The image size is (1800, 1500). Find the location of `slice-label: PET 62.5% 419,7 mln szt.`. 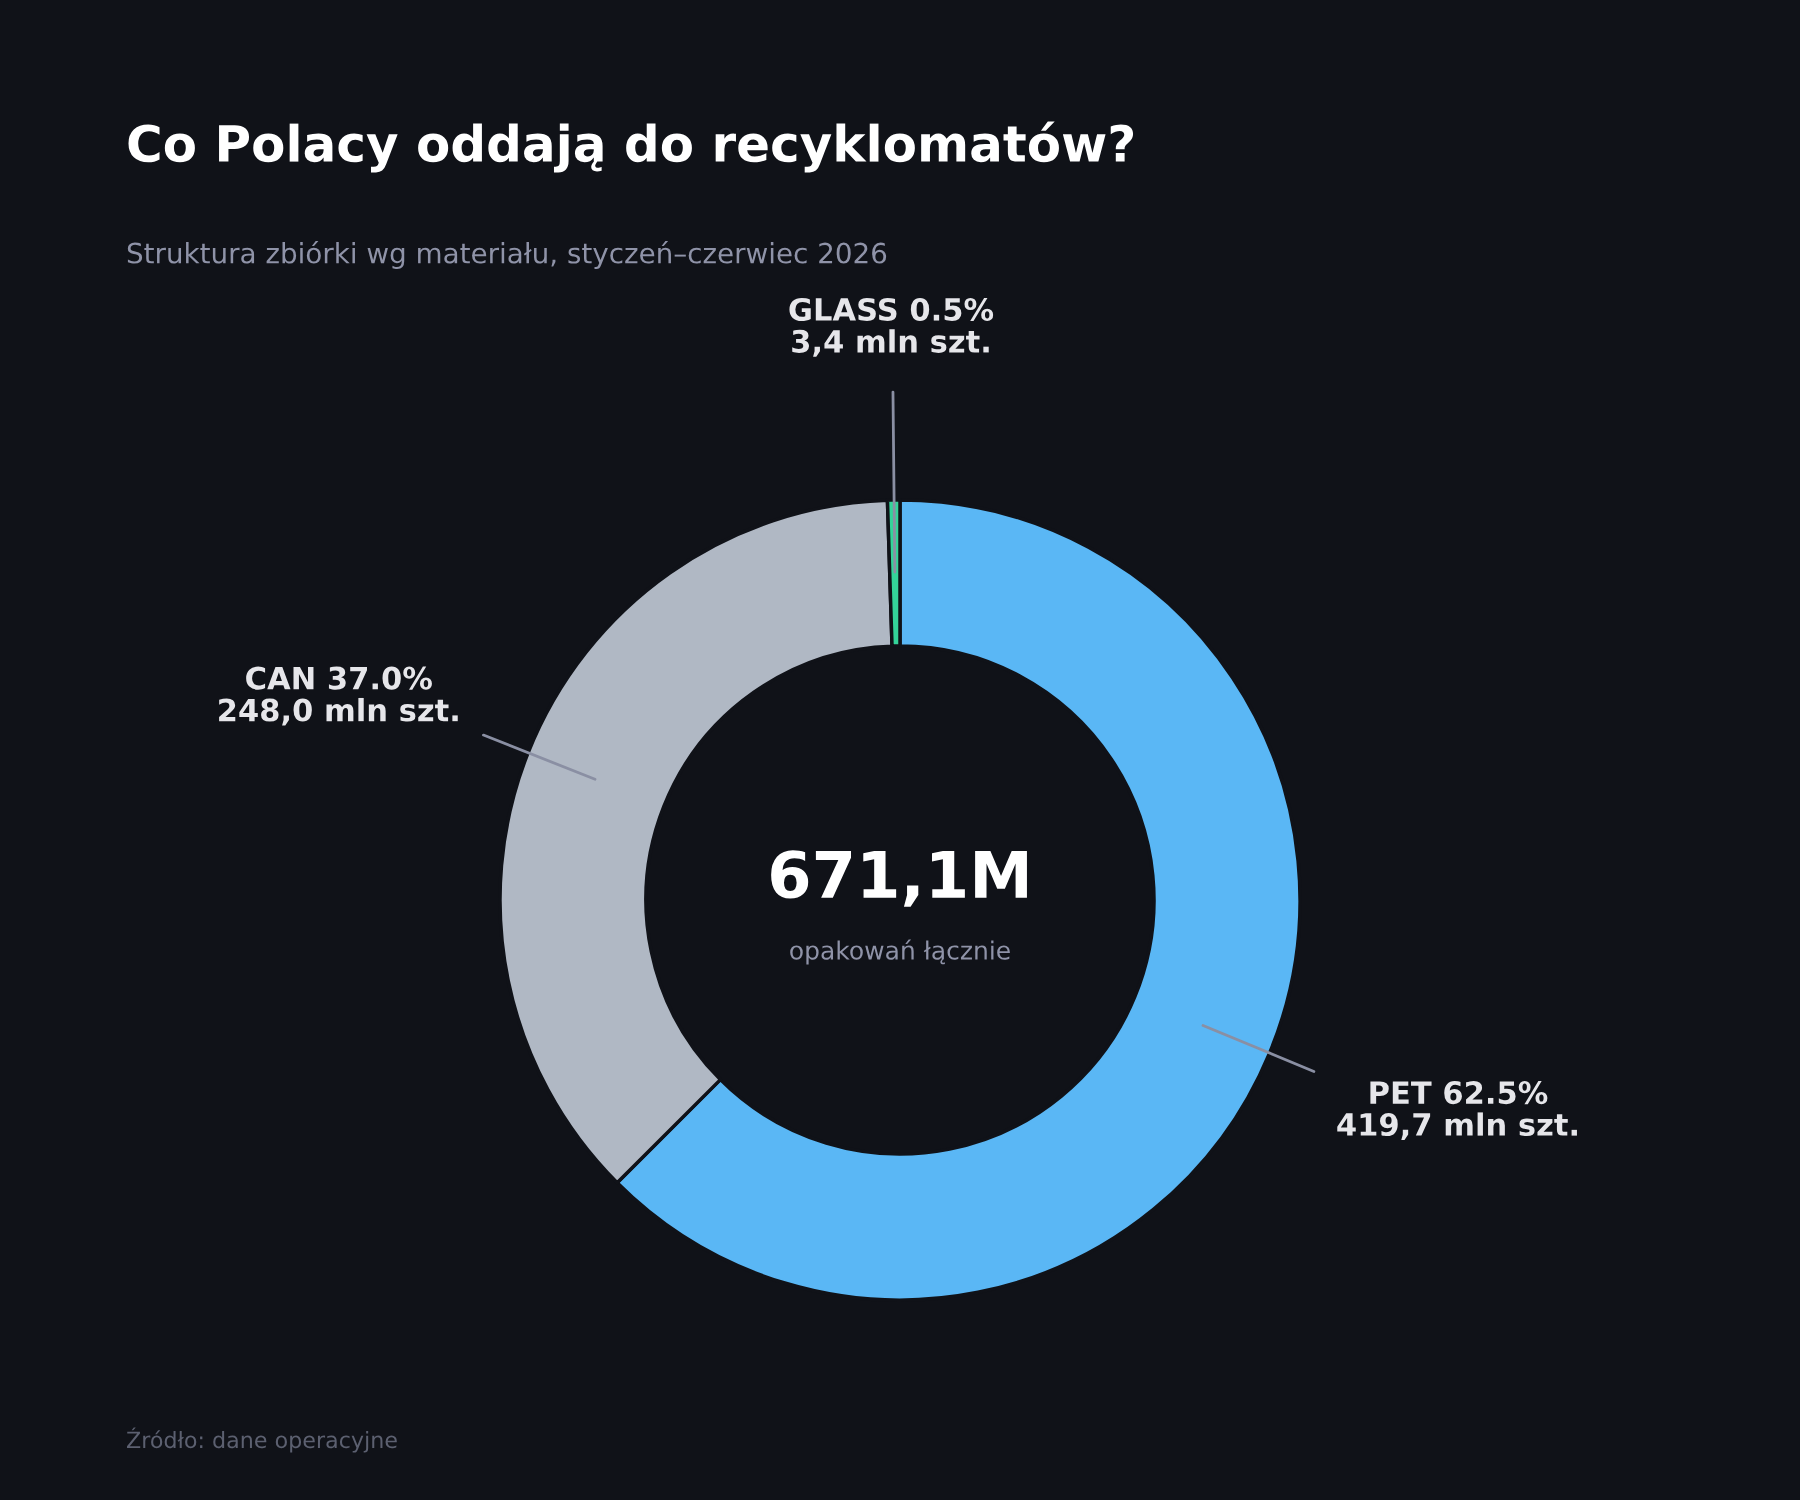

slice-label: PET 62.5% 419,7 mln szt. is located at coordinates (1457, 1110).